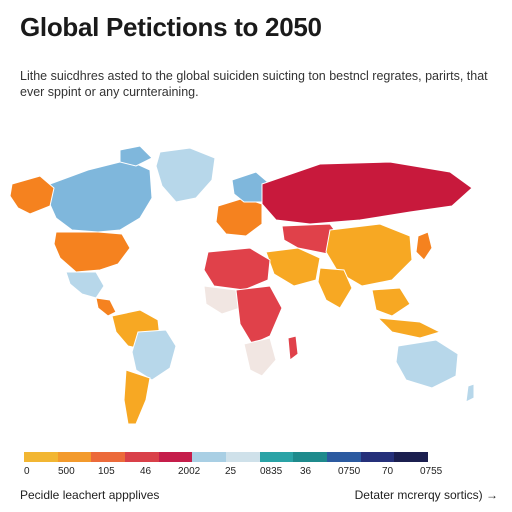 The image size is (512, 512). Describe the element at coordinates (426, 495) in the screenshot. I see `footer-right-link: Detater mcrerqy sortics) →` at that location.